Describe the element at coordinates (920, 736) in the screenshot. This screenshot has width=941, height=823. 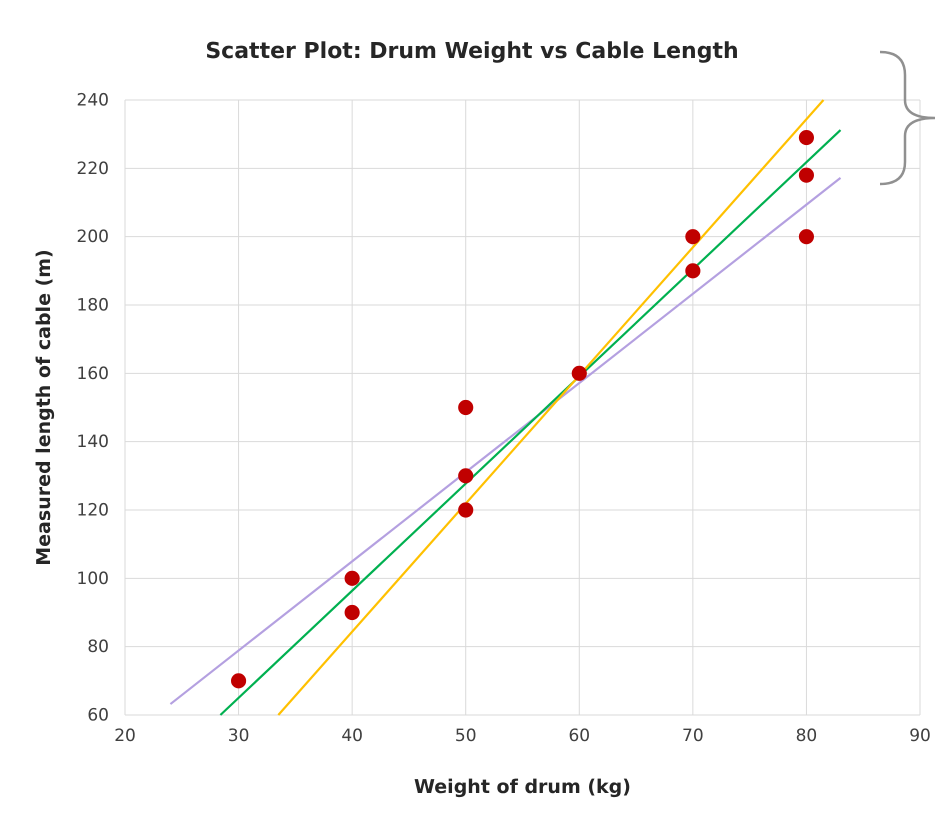
I see `x-tick-label: 90` at that location.